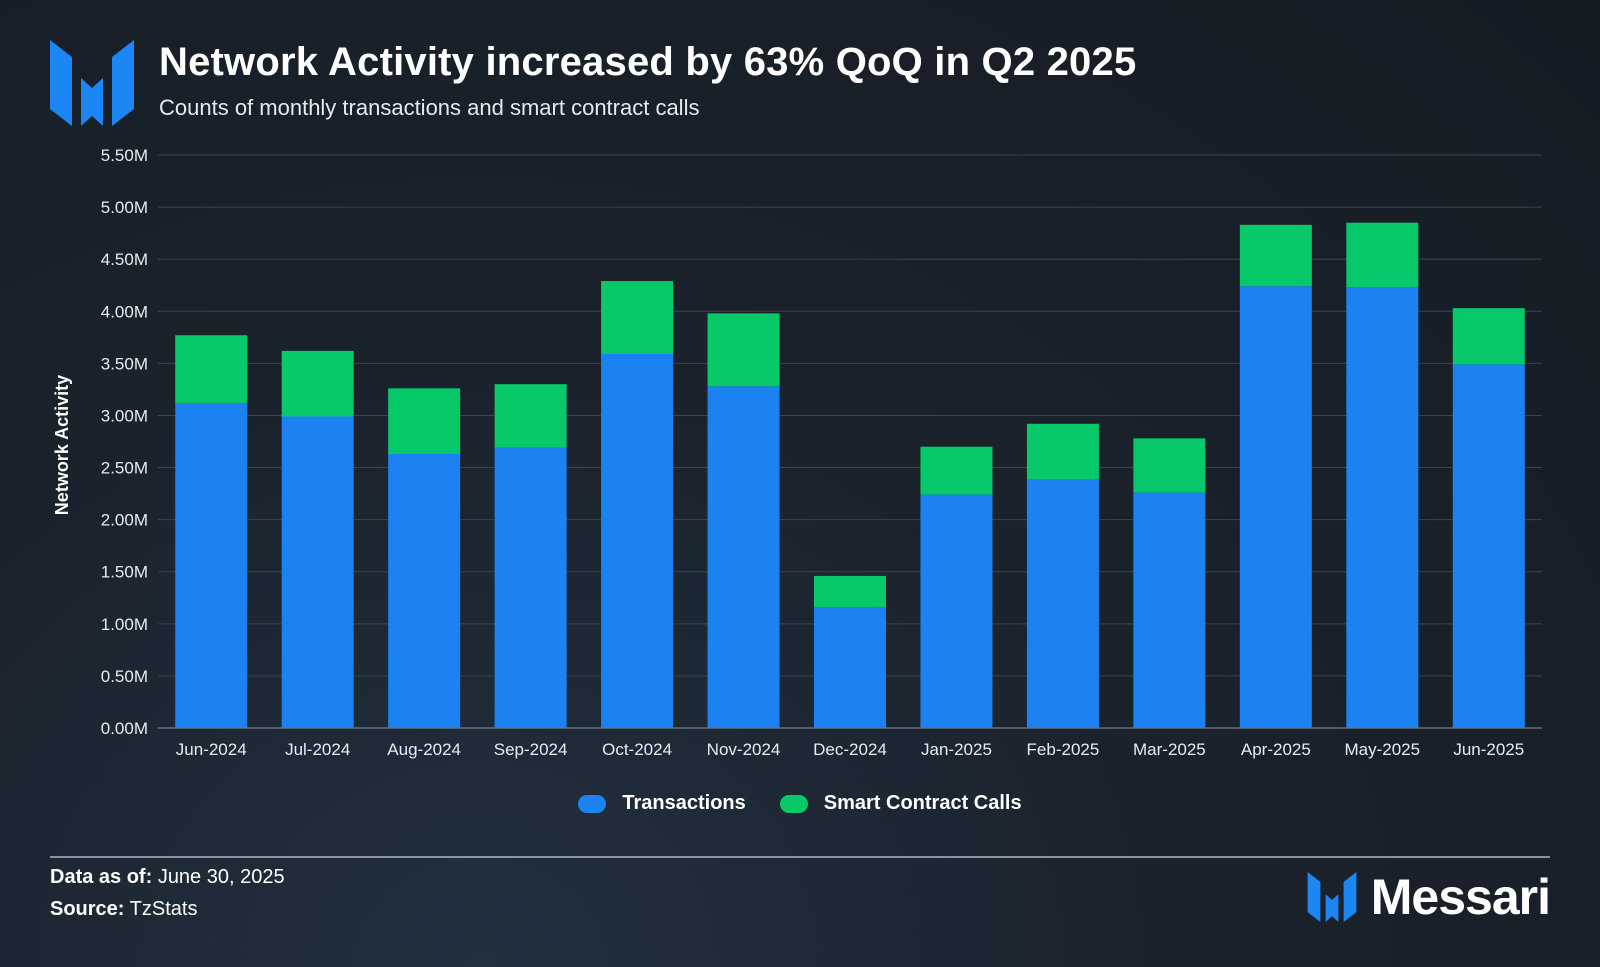 The height and width of the screenshot is (967, 1600). Describe the element at coordinates (1169, 749) in the screenshot. I see `x-tick-label: Mar-2025` at that location.